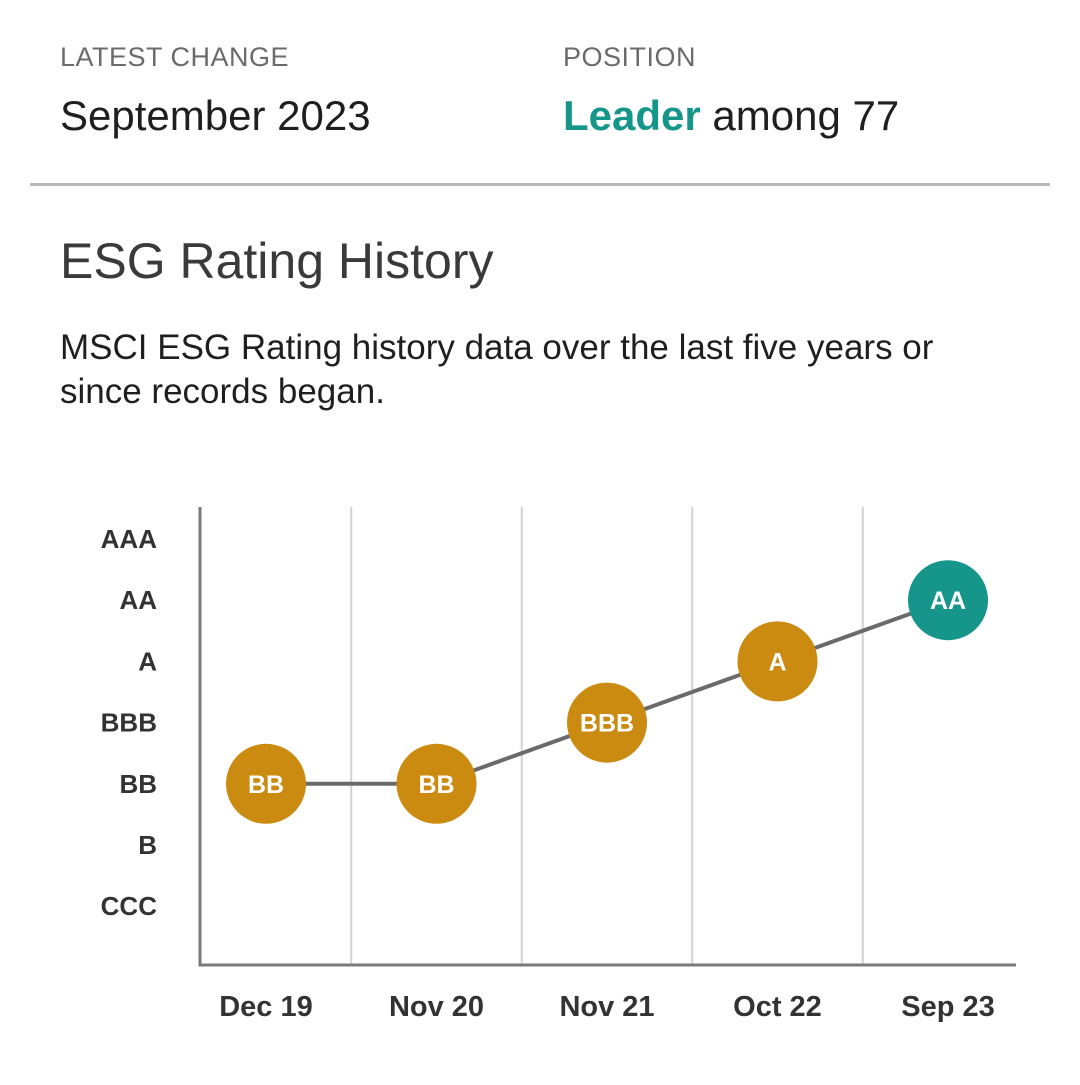 This screenshot has height=1085, width=1080. What do you see at coordinates (632, 115) in the screenshot?
I see `position-leader-text: Leader` at bounding box center [632, 115].